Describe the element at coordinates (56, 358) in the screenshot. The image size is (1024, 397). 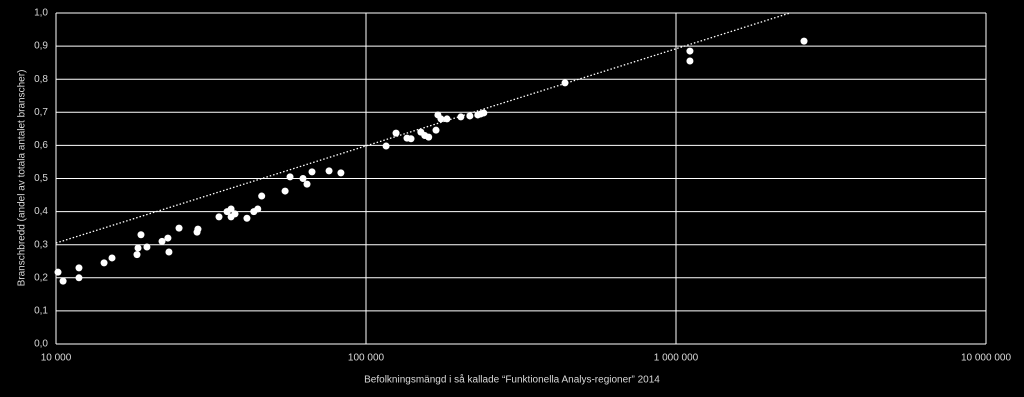
I see `x-tick-label: 10 000` at that location.